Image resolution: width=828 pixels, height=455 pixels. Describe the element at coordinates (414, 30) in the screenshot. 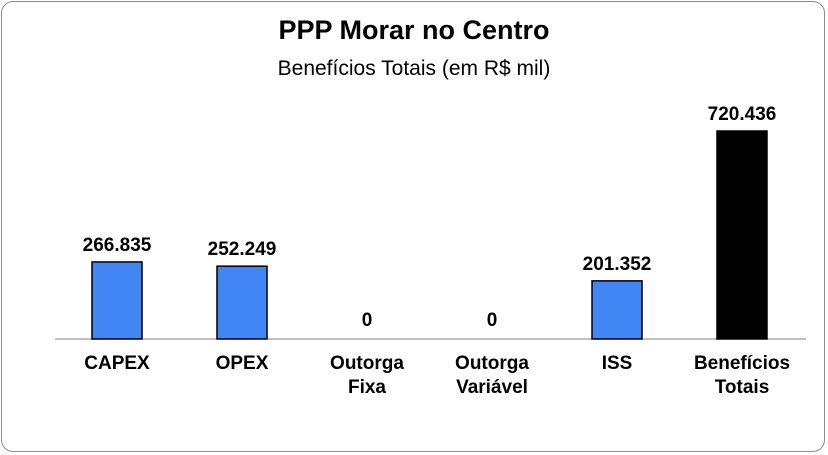

I see `chart-title: PPP Morar no Centro` at that location.